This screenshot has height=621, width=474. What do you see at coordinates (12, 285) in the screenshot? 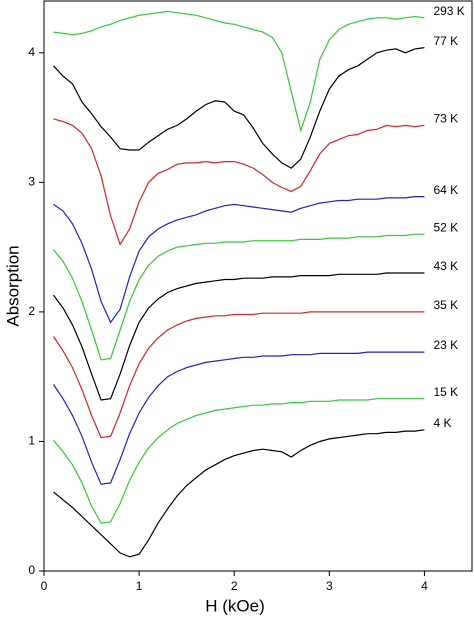
I see `y-axis-title: Absorption` at bounding box center [12, 285].